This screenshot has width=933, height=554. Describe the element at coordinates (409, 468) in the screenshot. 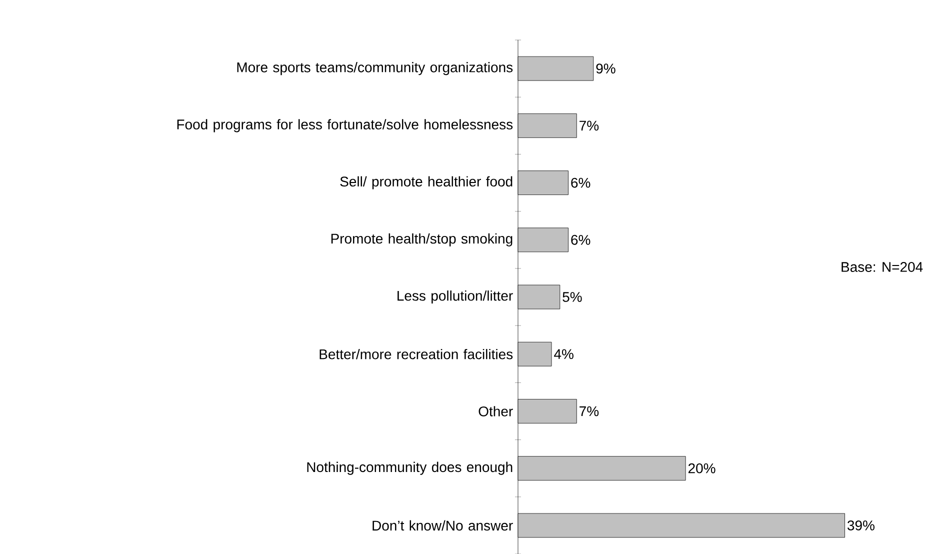

I see `y-tick-label: Nothing-community does enough` at that location.